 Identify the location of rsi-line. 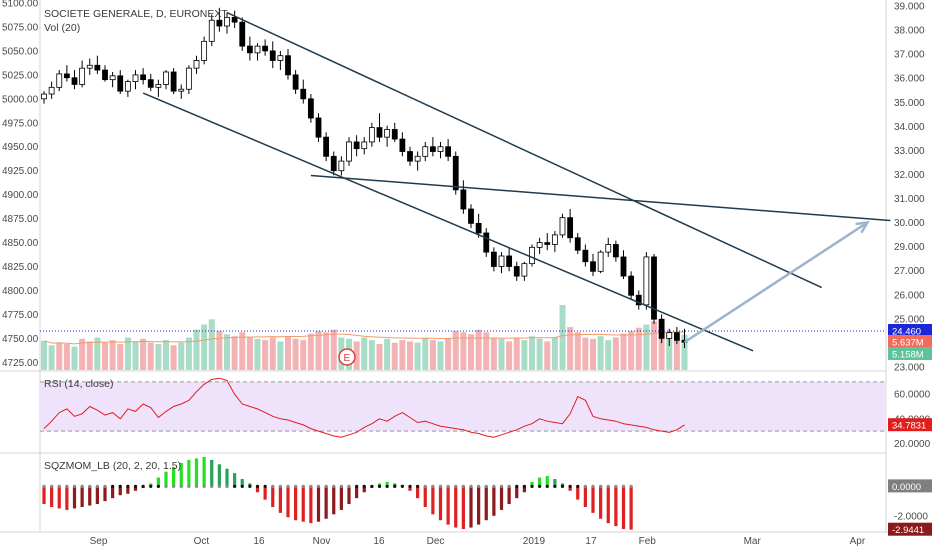
(364, 407).